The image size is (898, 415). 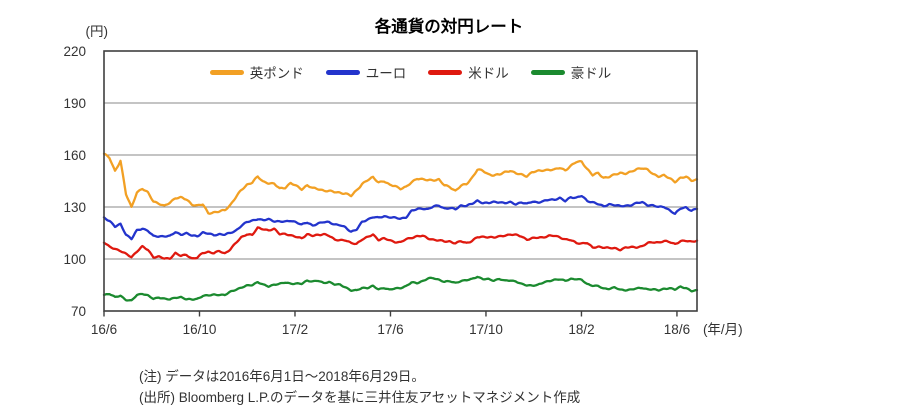 What do you see at coordinates (591, 73) in the screenshot?
I see `legend-label-aud: 豪ドル` at bounding box center [591, 73].